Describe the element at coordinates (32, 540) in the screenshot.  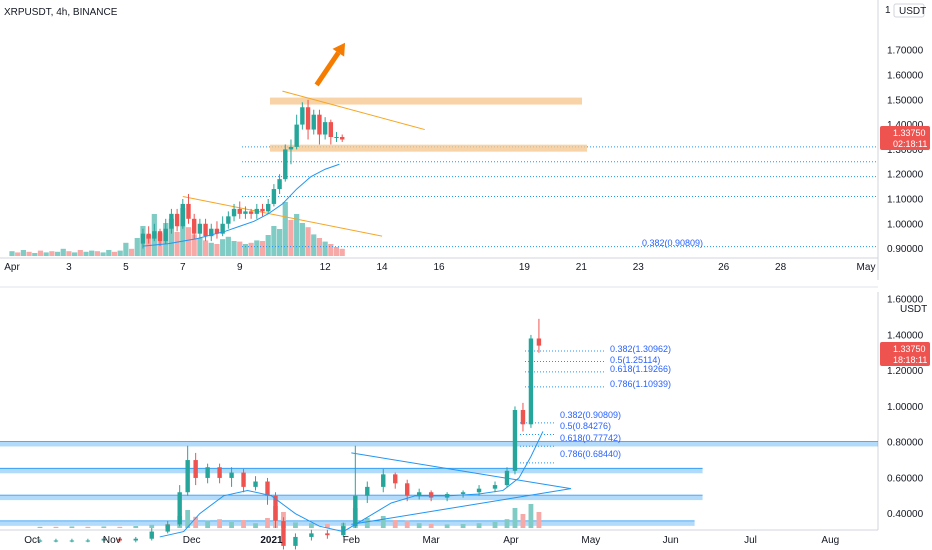
I see `bottom-x-tick-0: Oct` at that location.